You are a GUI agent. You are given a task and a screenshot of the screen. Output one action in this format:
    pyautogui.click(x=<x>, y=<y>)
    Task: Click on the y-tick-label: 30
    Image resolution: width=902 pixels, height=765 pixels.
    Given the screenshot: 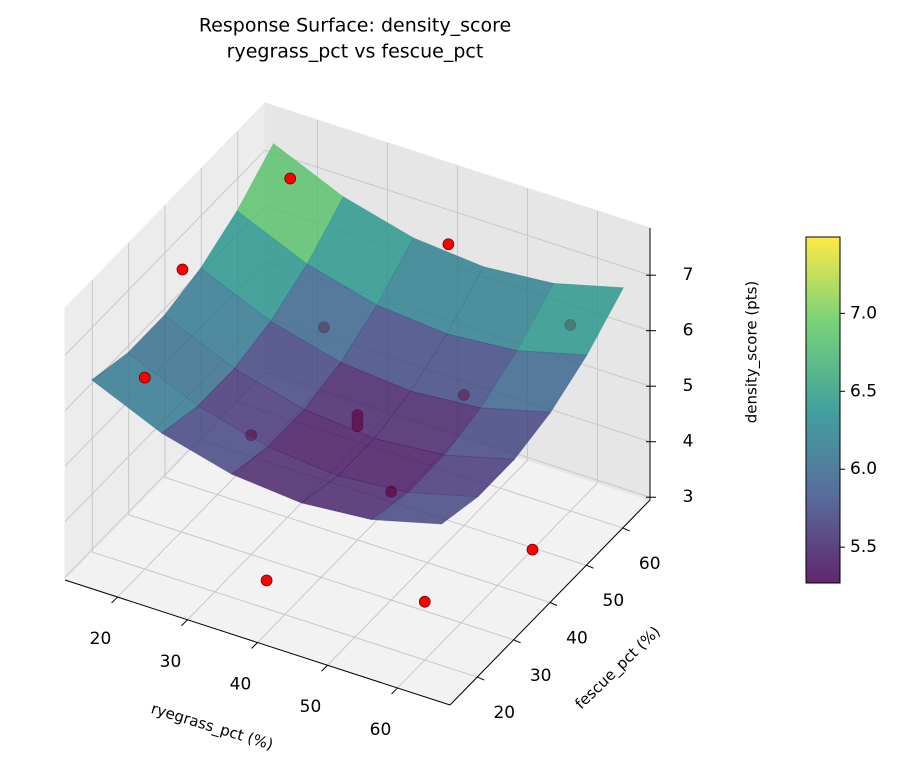 What is the action you would take?
    pyautogui.click(x=541, y=676)
    